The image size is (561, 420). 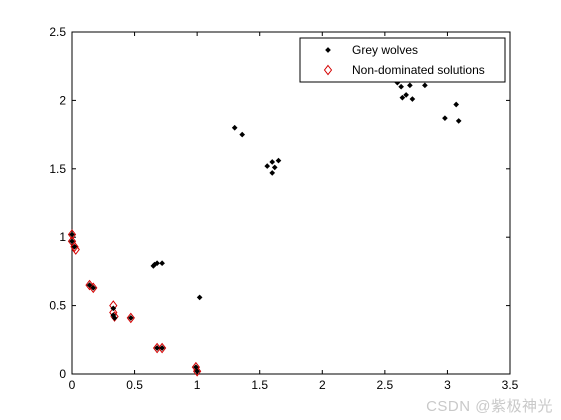 What do you see at coordinates (57, 169) in the screenshot?
I see `y-tick-label: 1.5` at bounding box center [57, 169].